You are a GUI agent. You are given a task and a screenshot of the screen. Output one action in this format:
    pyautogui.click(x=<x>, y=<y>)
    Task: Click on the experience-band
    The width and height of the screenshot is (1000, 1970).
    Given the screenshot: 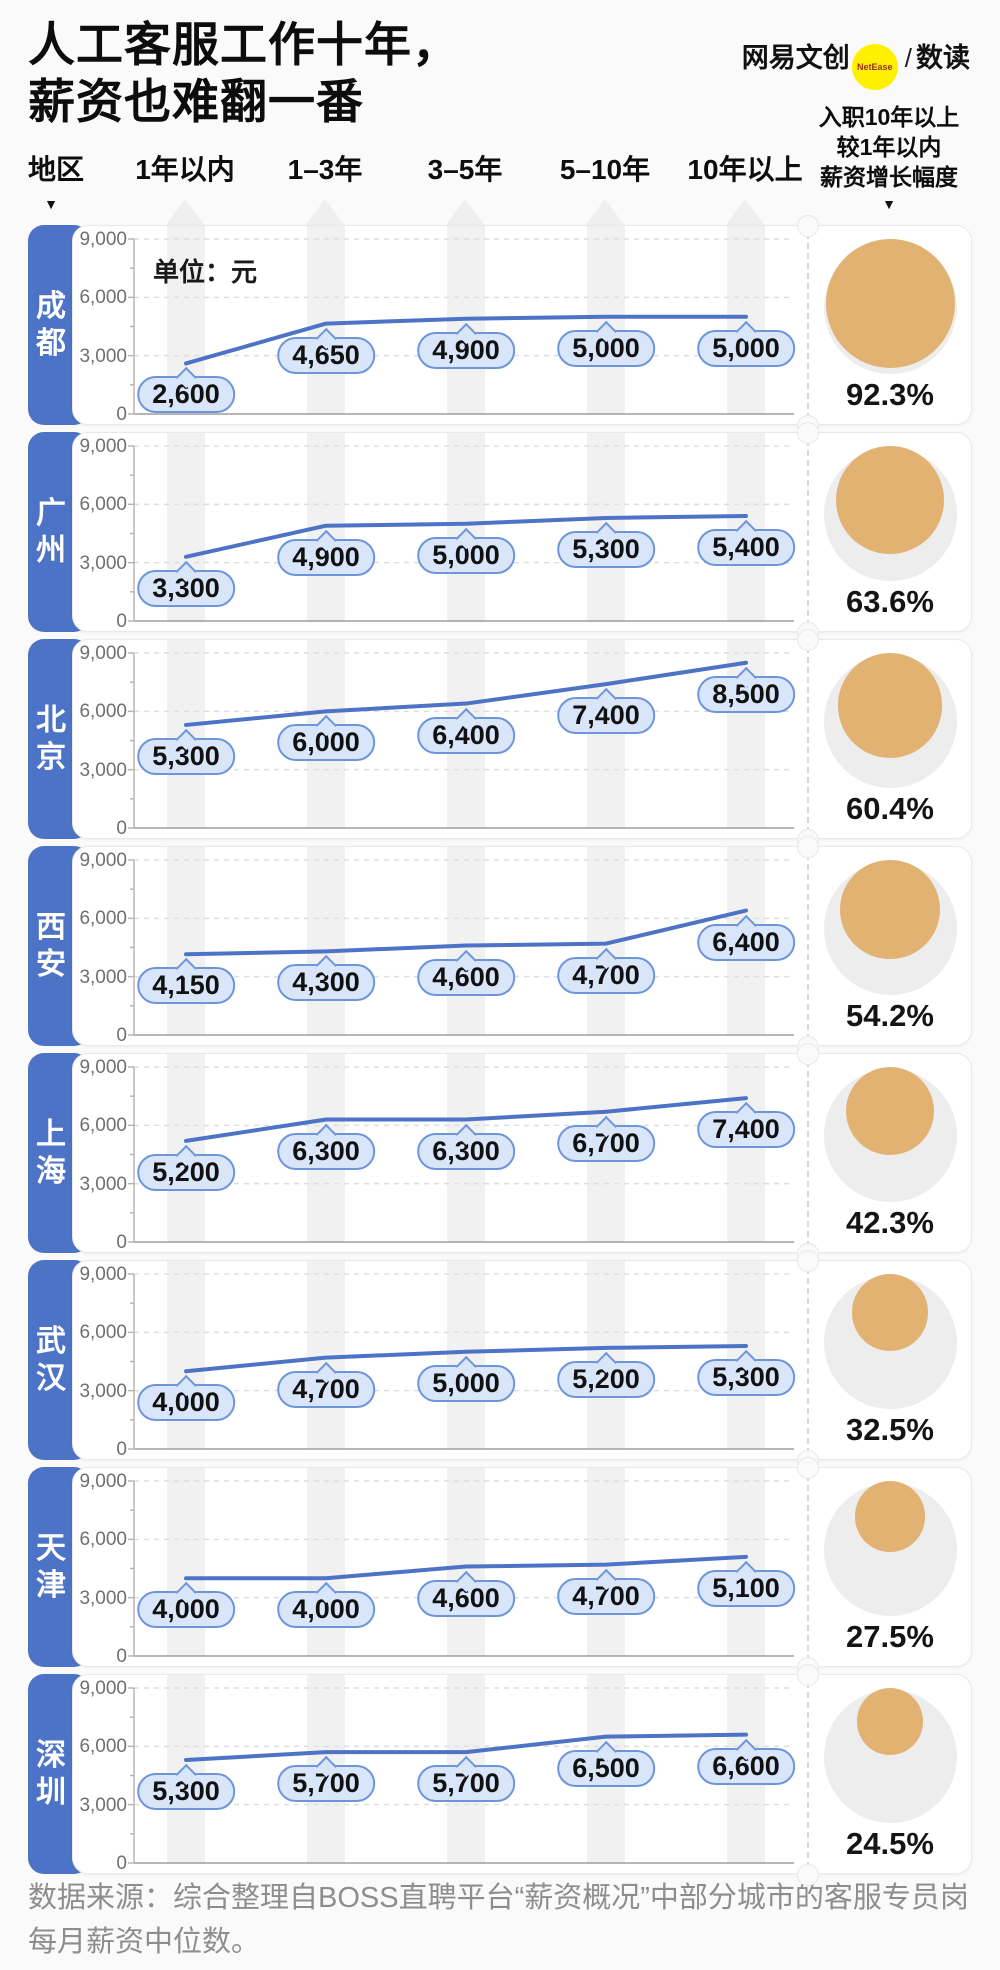 What is the action you would take?
    pyautogui.click(x=326, y=941)
    